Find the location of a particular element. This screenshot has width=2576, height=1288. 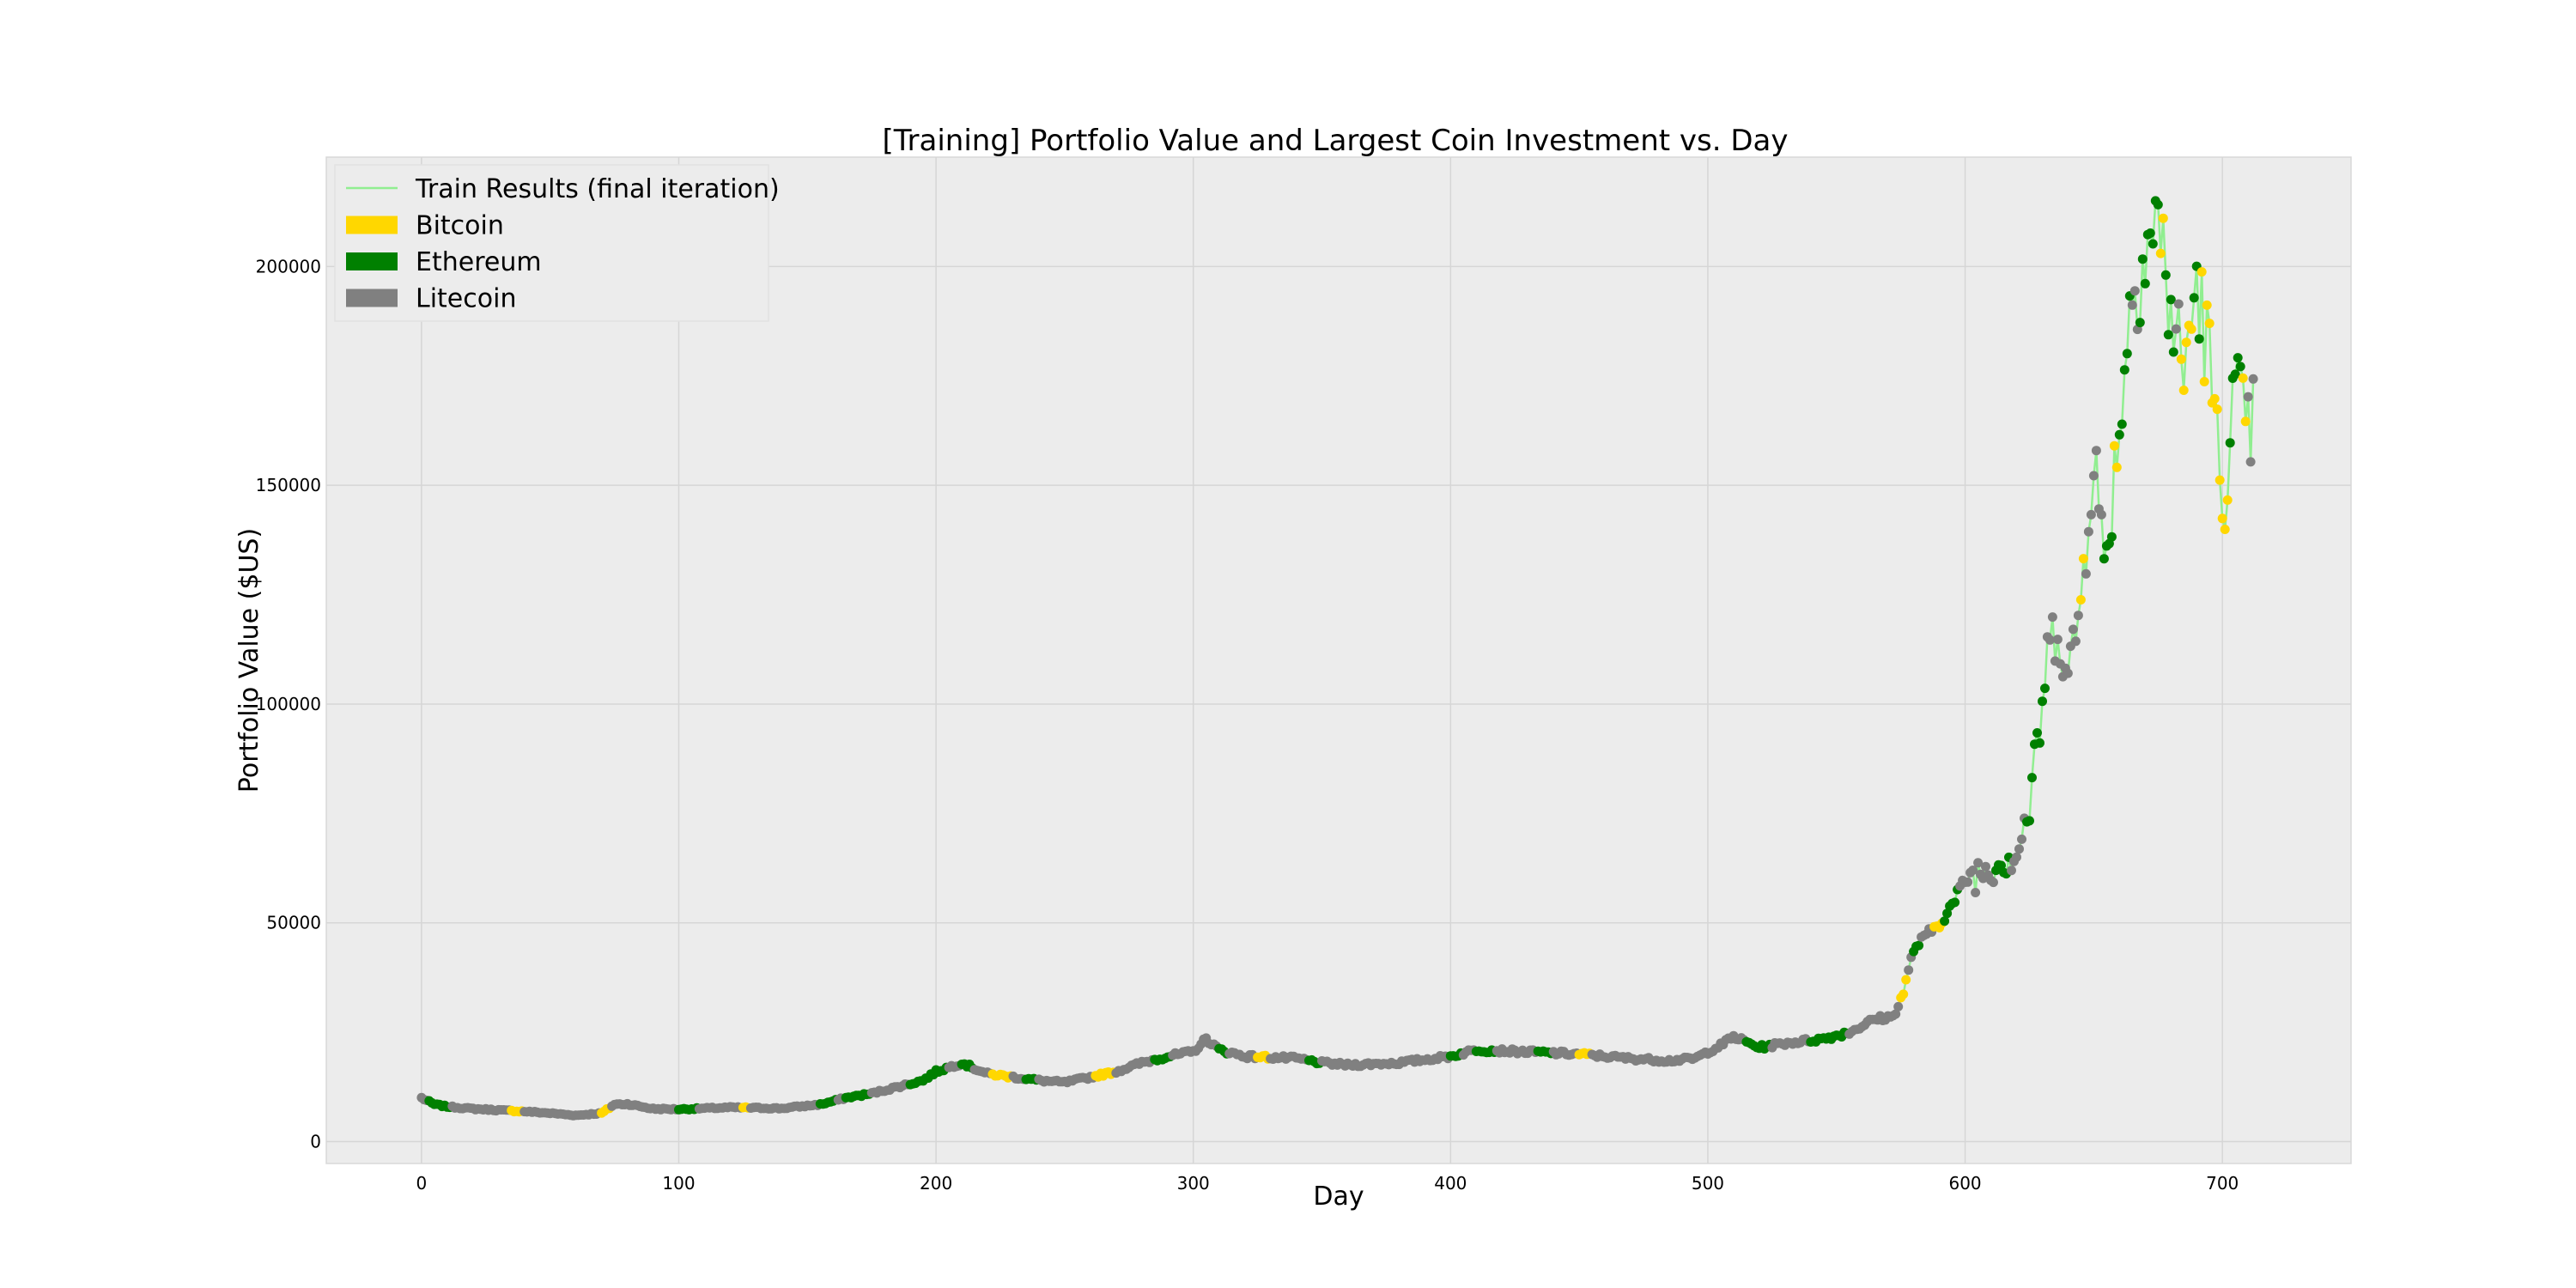

x-axis-label: Day is located at coordinates (1338, 1197).